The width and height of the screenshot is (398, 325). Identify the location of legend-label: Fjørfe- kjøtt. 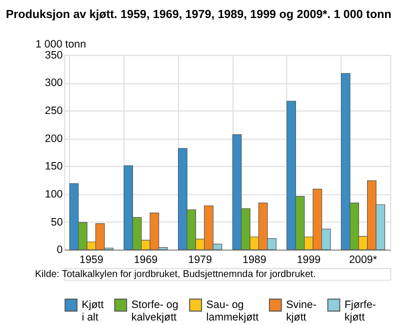
(360, 311).